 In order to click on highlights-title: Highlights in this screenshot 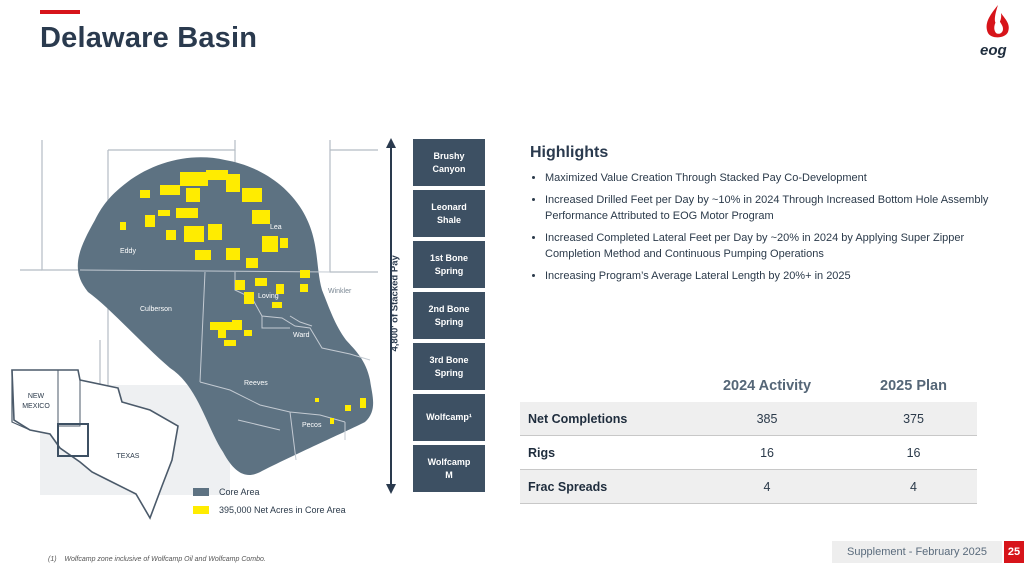, I will do `click(569, 152)`.